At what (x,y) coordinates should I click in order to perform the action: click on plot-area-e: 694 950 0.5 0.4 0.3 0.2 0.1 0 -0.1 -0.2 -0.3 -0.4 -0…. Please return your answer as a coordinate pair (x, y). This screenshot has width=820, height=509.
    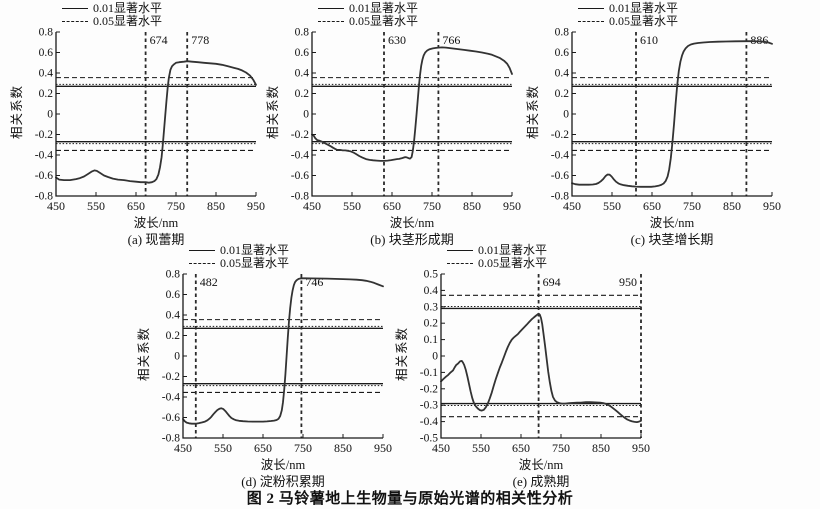
    Looking at the image, I should click on (535, 362).